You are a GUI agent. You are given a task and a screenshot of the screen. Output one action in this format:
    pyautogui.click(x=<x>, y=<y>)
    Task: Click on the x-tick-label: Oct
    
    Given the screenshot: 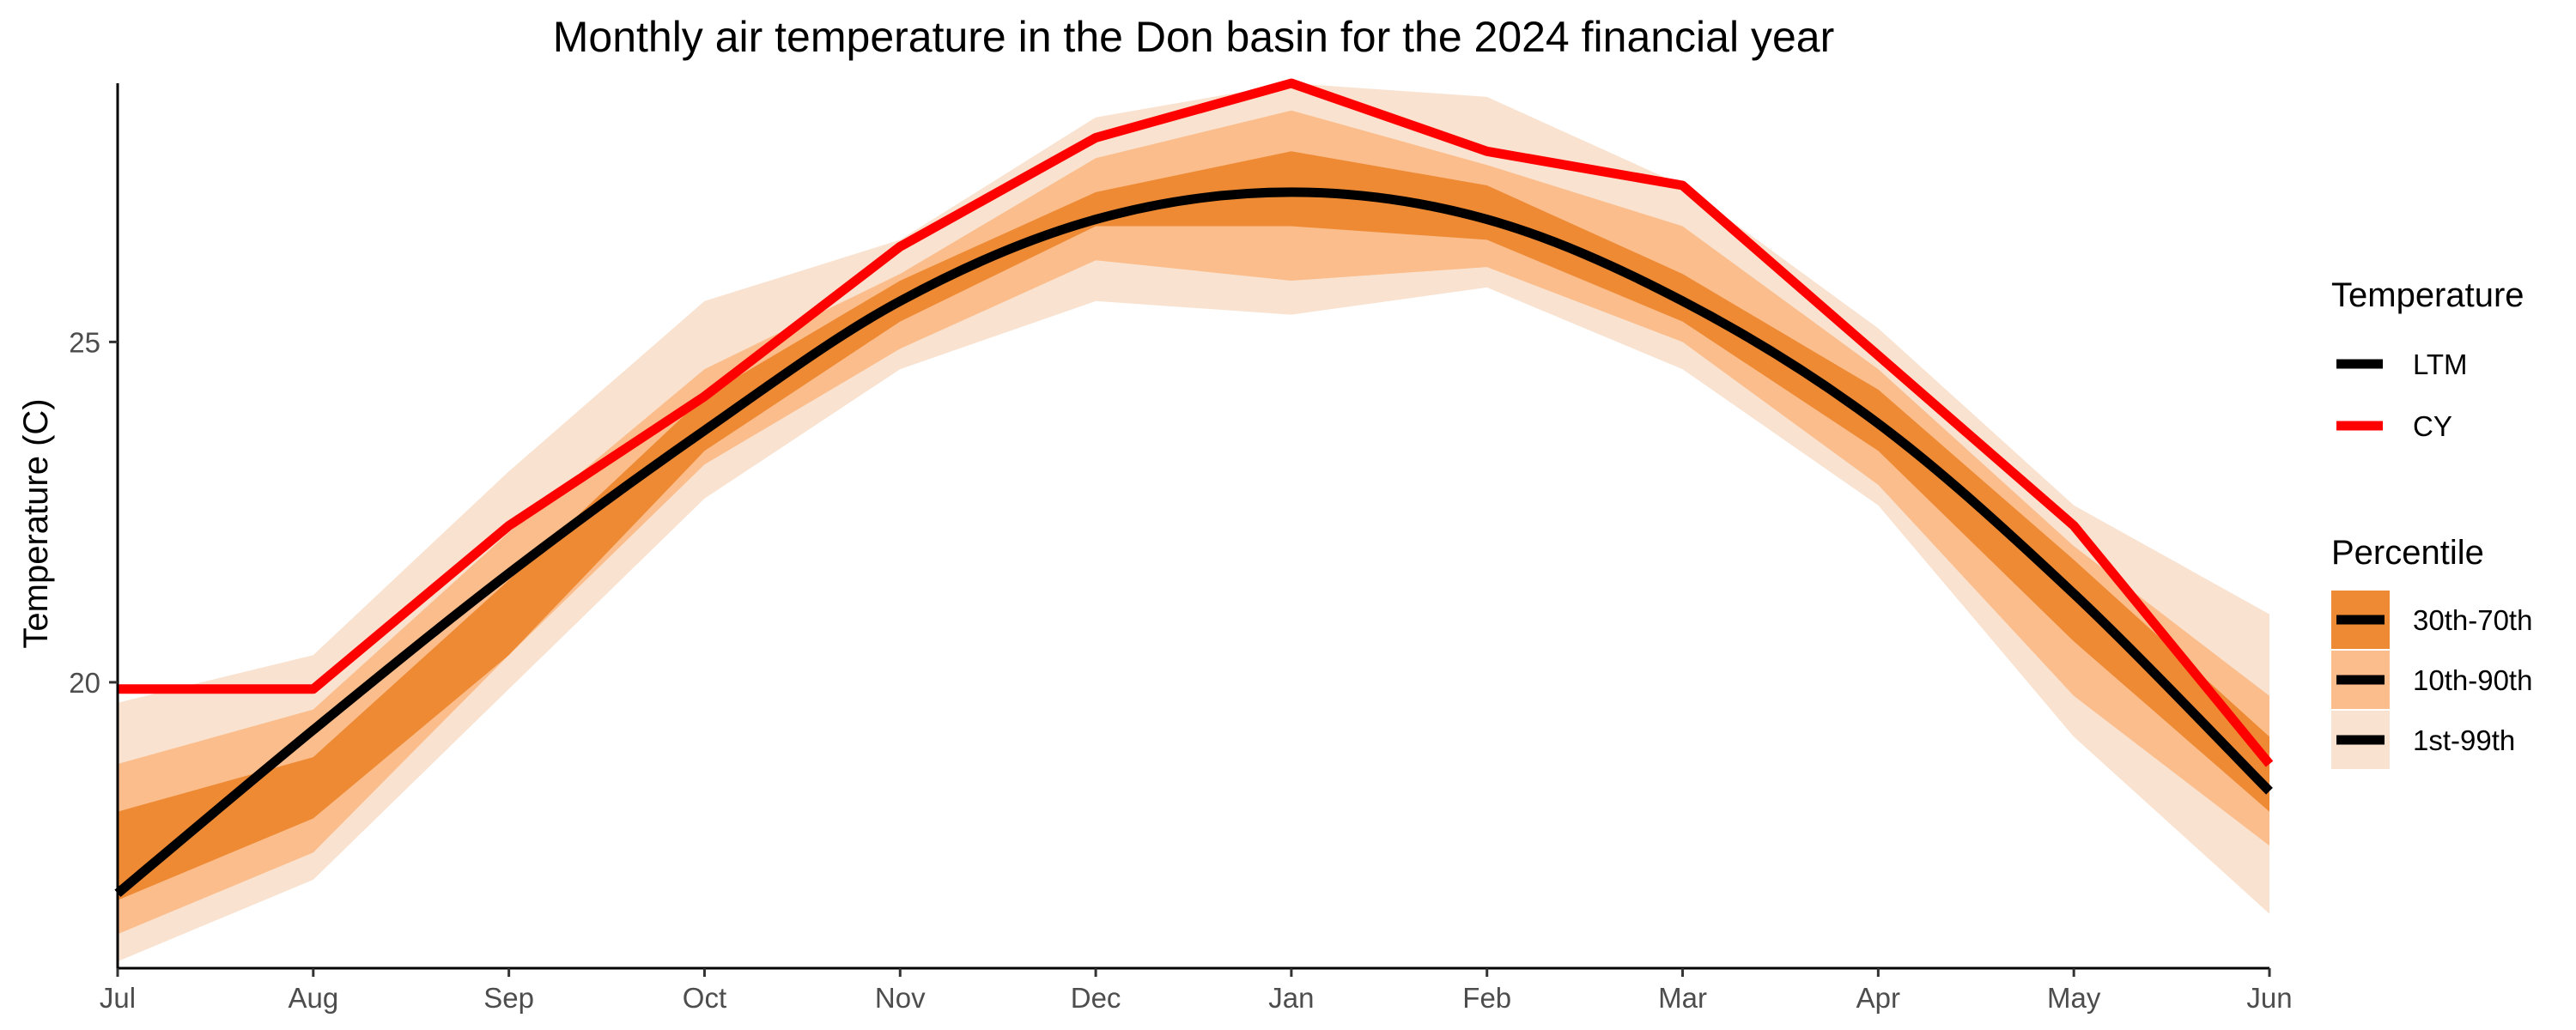 What is the action you would take?
    pyautogui.click(x=704, y=998)
    